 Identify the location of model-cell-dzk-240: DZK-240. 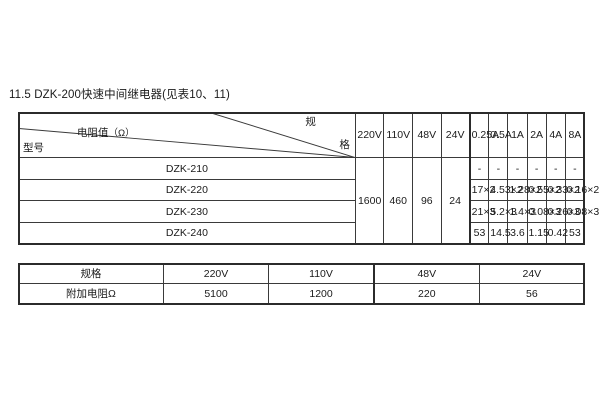
(187, 233).